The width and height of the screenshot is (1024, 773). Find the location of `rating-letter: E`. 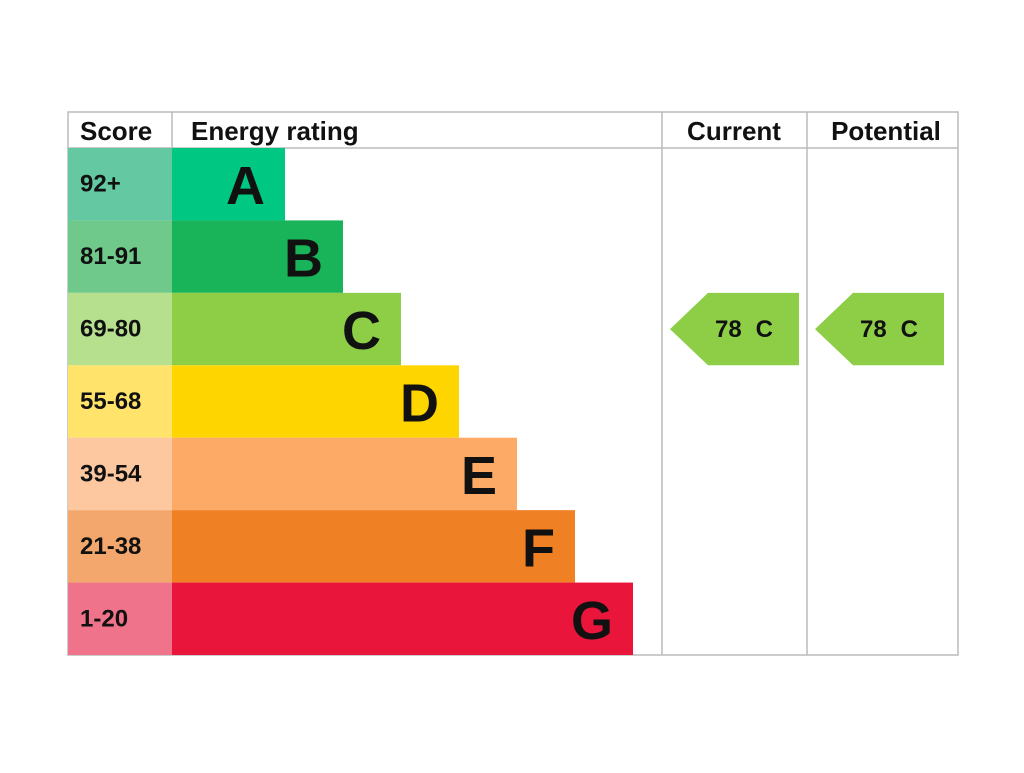

rating-letter: E is located at coordinates (479, 476).